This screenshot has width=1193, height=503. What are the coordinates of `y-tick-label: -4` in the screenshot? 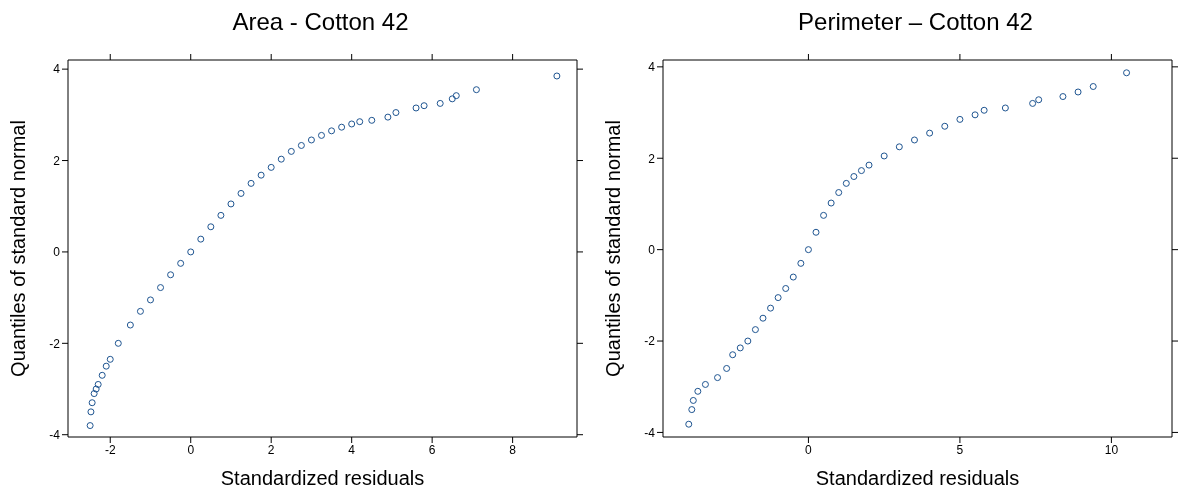 It's located at (55, 434).